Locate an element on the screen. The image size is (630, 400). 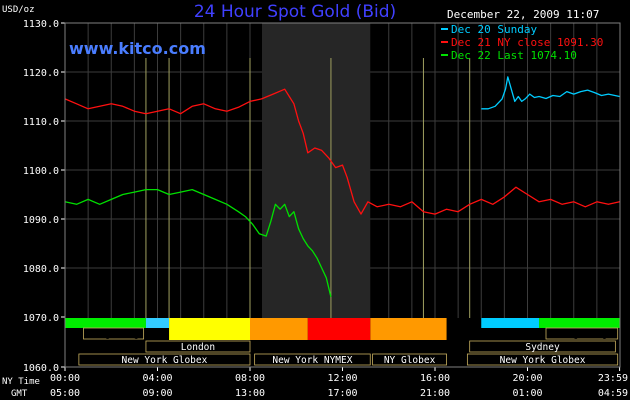
x-tick-label-ny: 20:00 is located at coordinates (527, 378).